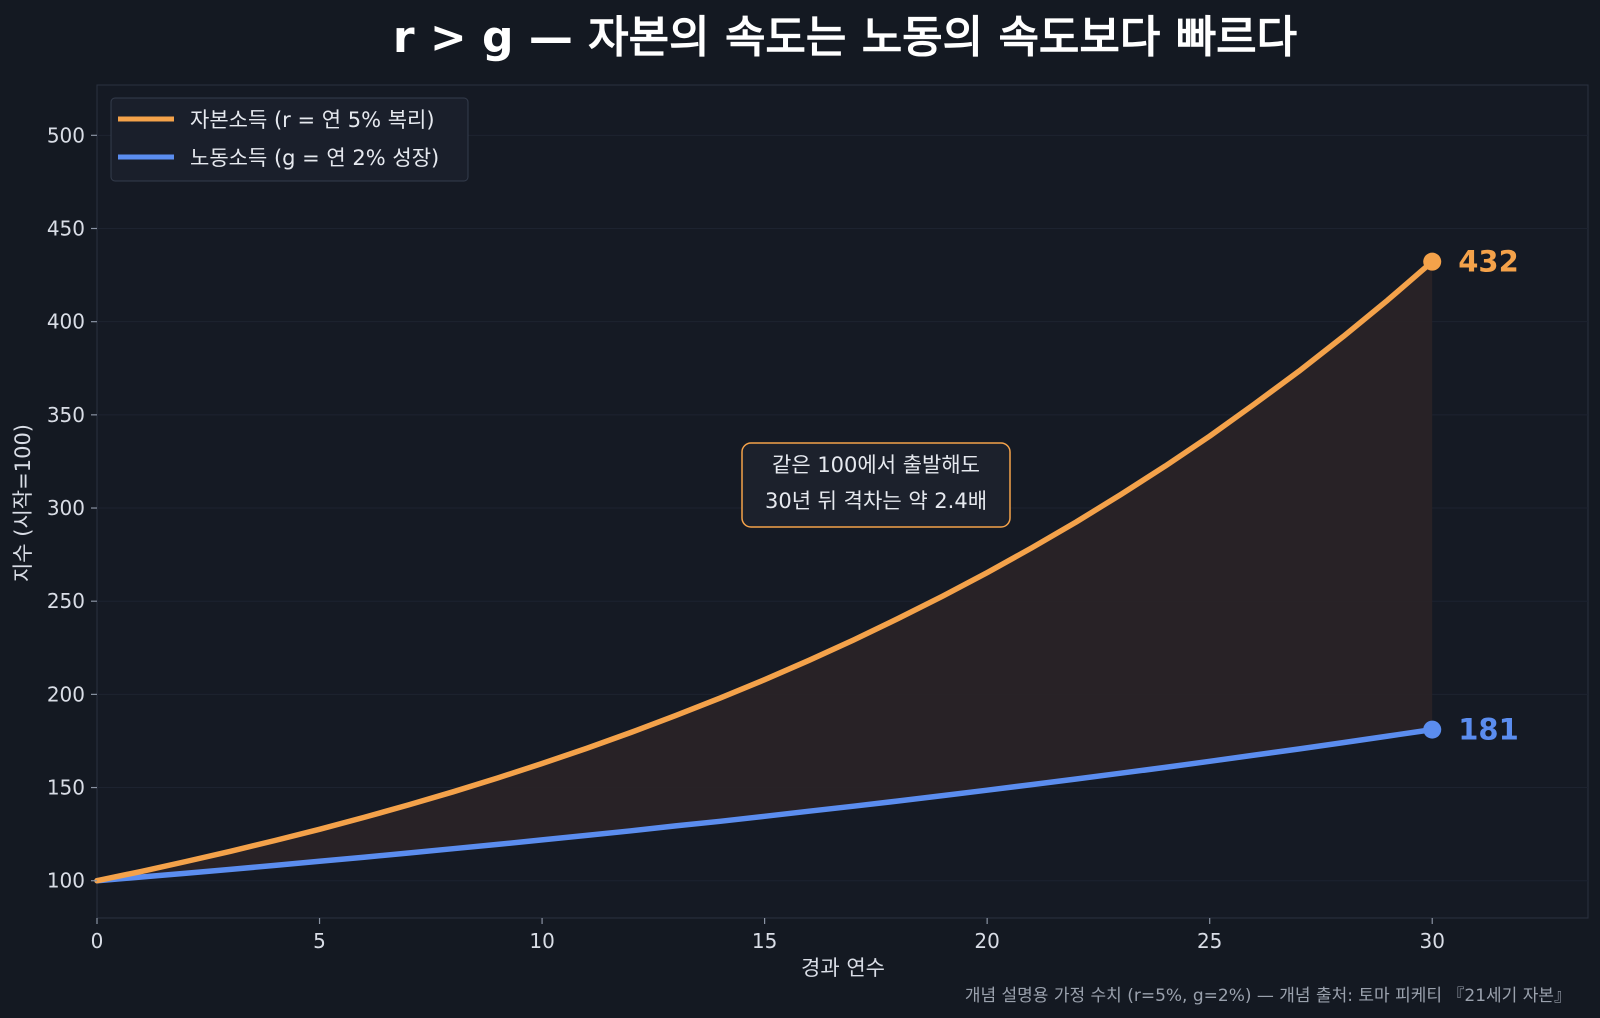 This screenshot has width=1600, height=1018. I want to click on x-tick-label: 15, so click(764, 941).